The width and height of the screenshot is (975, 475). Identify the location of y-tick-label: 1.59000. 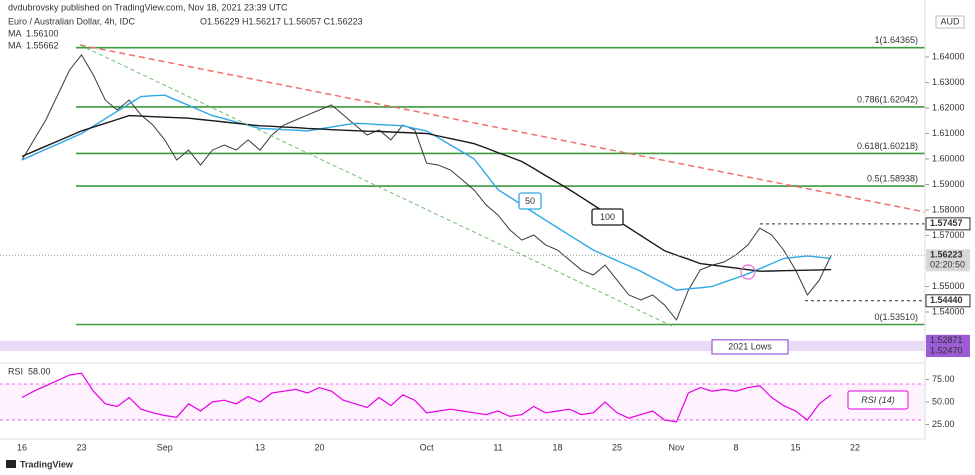
(948, 184).